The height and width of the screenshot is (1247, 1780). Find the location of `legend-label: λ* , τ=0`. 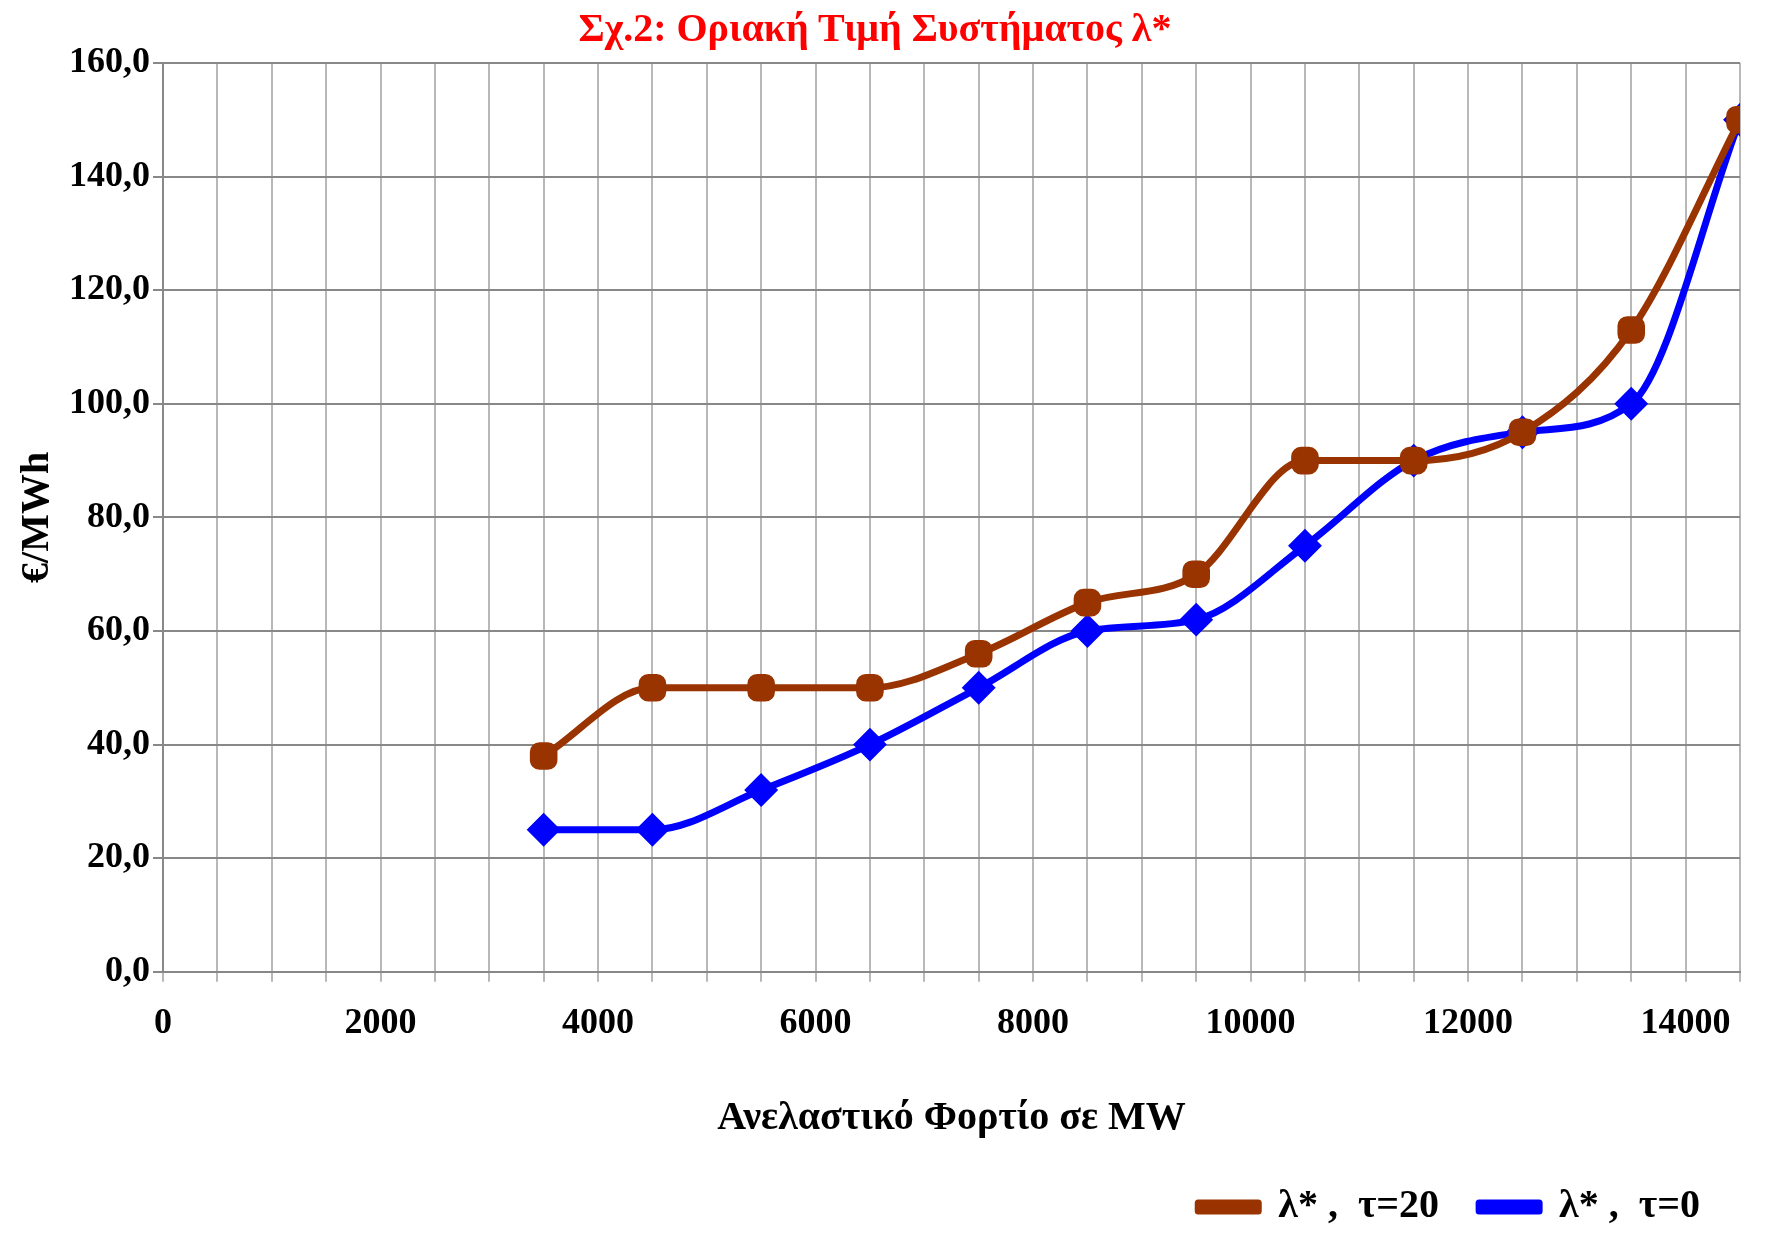

legend-label: λ* , τ=0 is located at coordinates (1630, 1204).